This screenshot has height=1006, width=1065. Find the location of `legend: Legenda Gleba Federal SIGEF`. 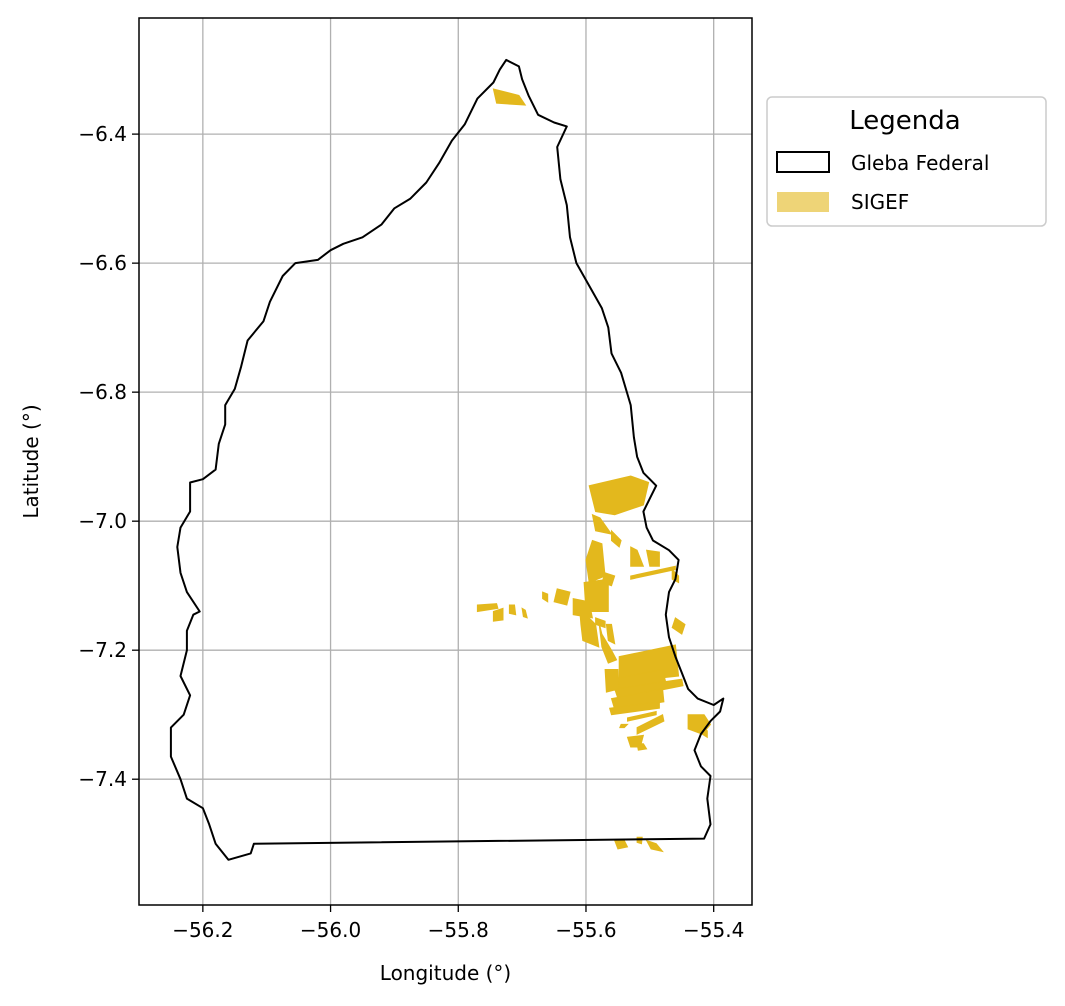

legend: Legenda Gleba Federal SIGEF is located at coordinates (906, 161).